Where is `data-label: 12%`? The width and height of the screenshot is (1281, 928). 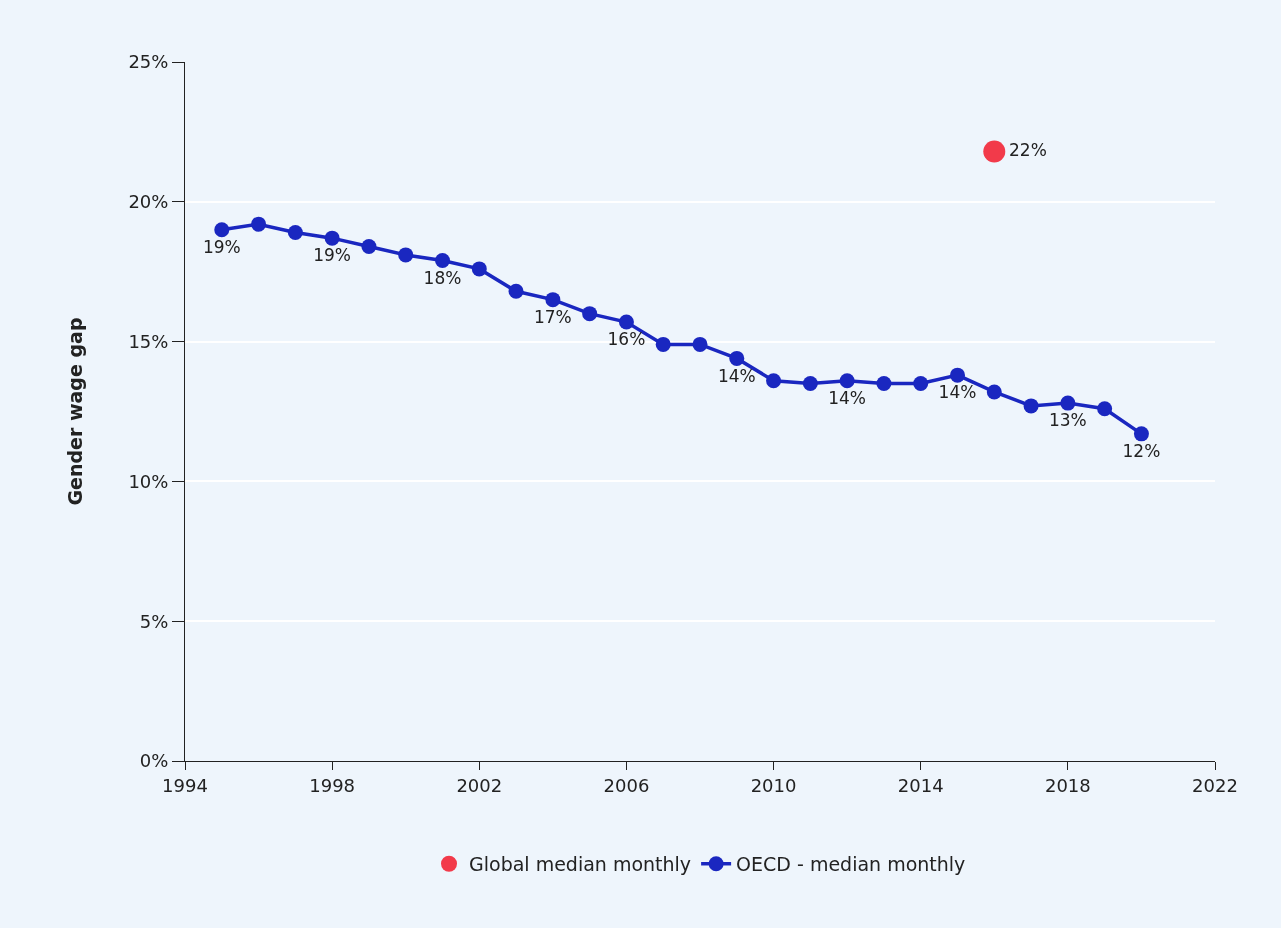
data-label: 12% is located at coordinates (1141, 450).